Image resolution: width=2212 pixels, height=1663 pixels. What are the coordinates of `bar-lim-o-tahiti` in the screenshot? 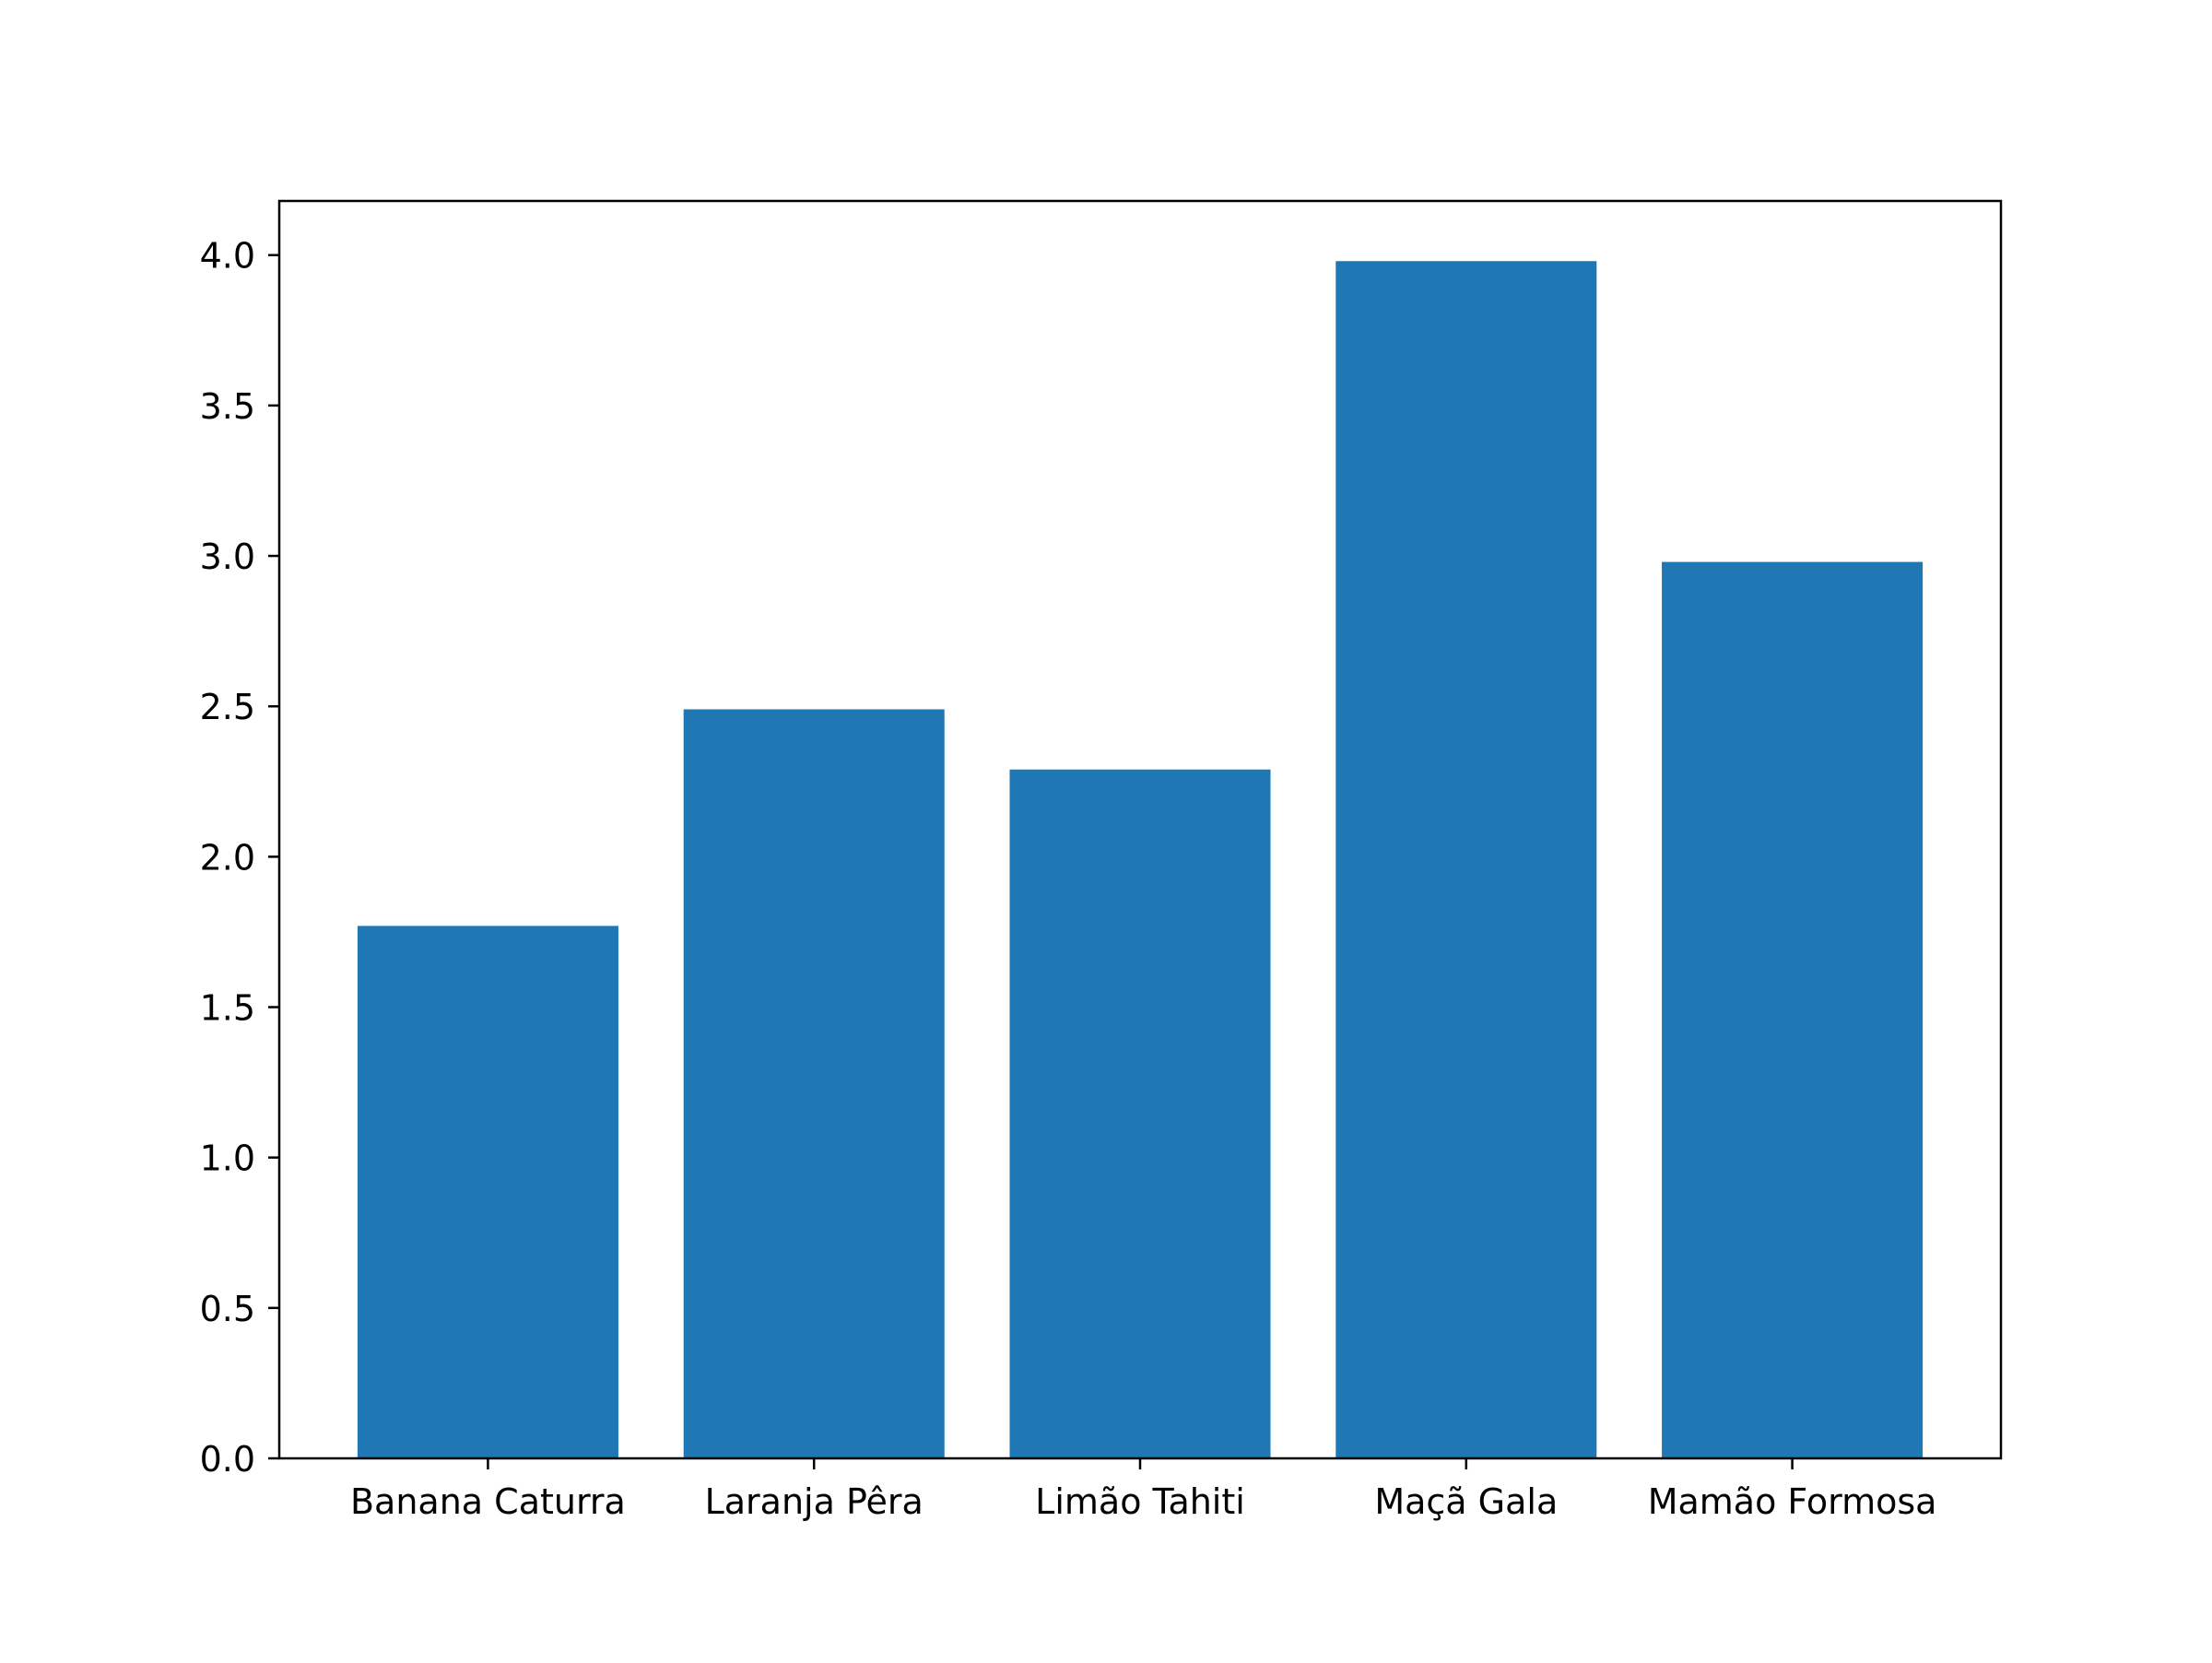 It's located at (1140, 1113).